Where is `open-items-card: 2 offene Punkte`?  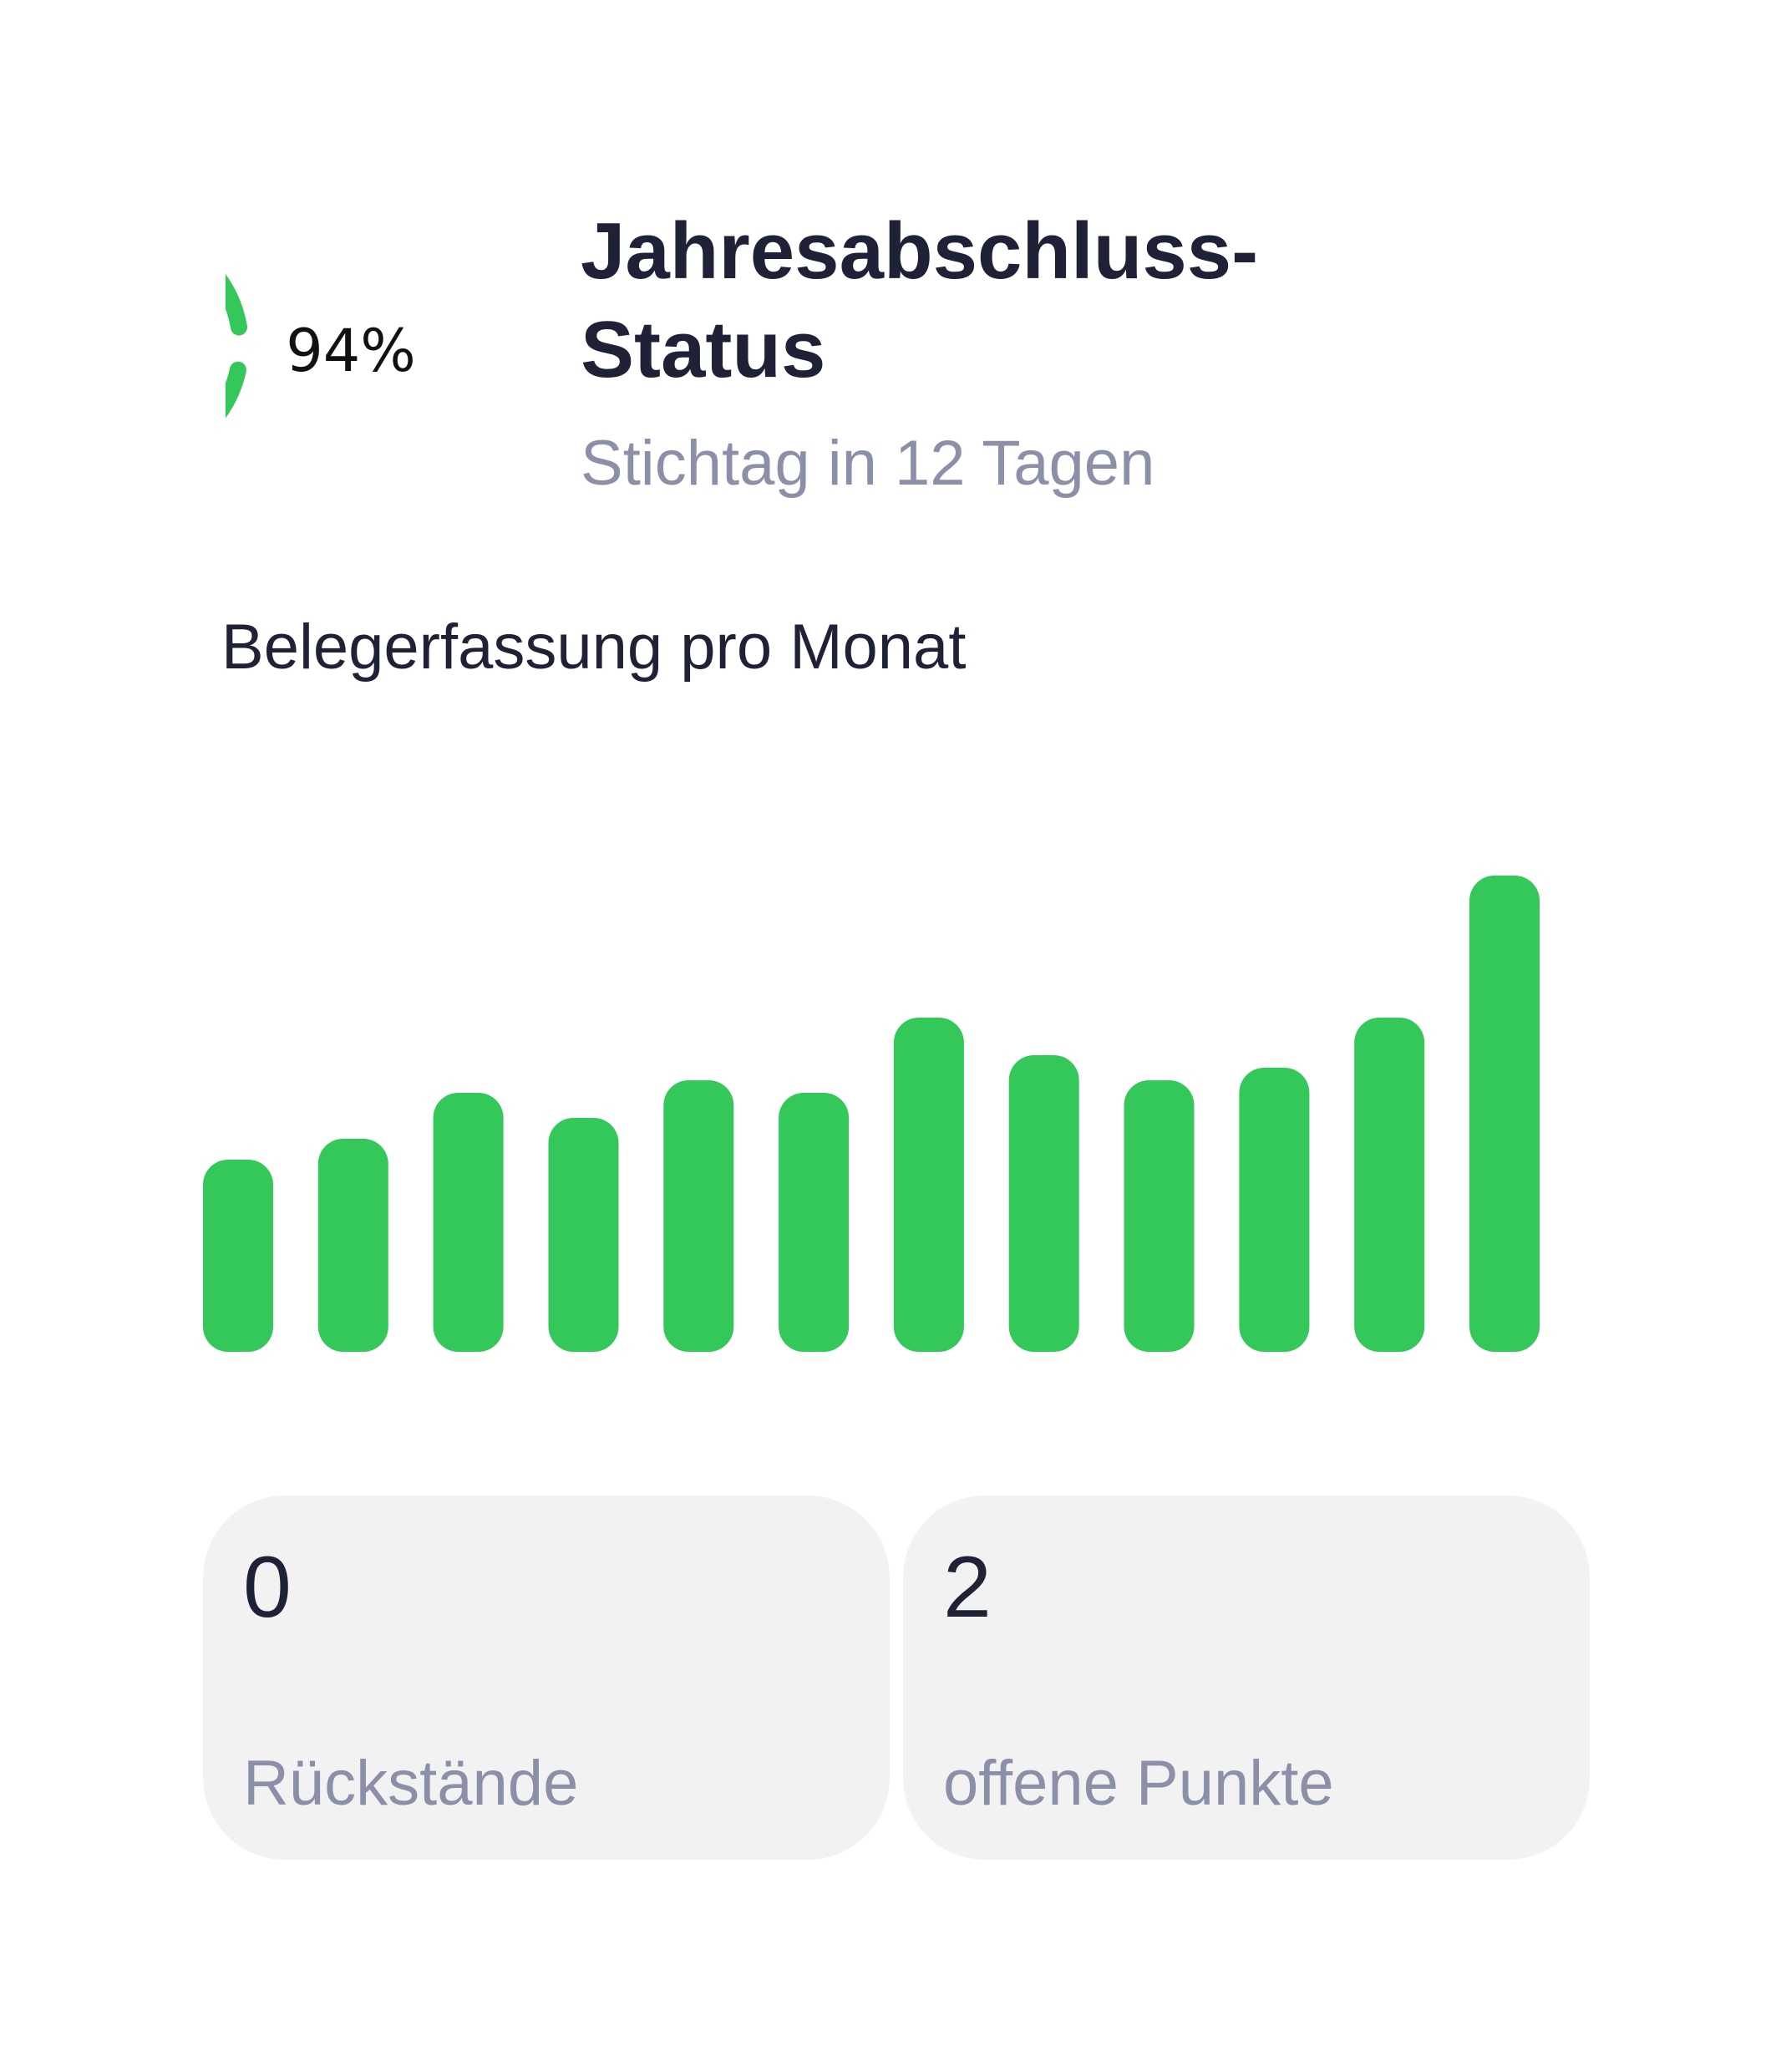 open-items-card: 2 offene Punkte is located at coordinates (1247, 1678).